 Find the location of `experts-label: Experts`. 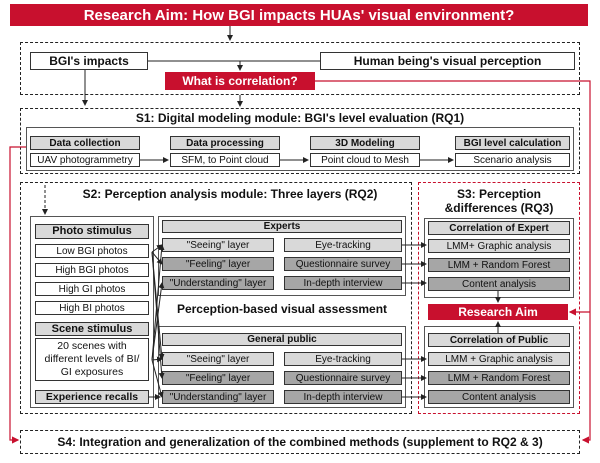

experts-label: Experts is located at coordinates (282, 226).